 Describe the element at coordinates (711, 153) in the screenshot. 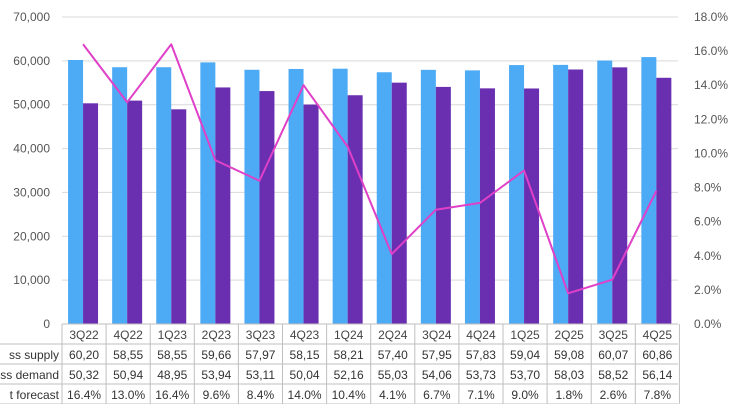

I see `right-tick-label: 10.0%` at that location.